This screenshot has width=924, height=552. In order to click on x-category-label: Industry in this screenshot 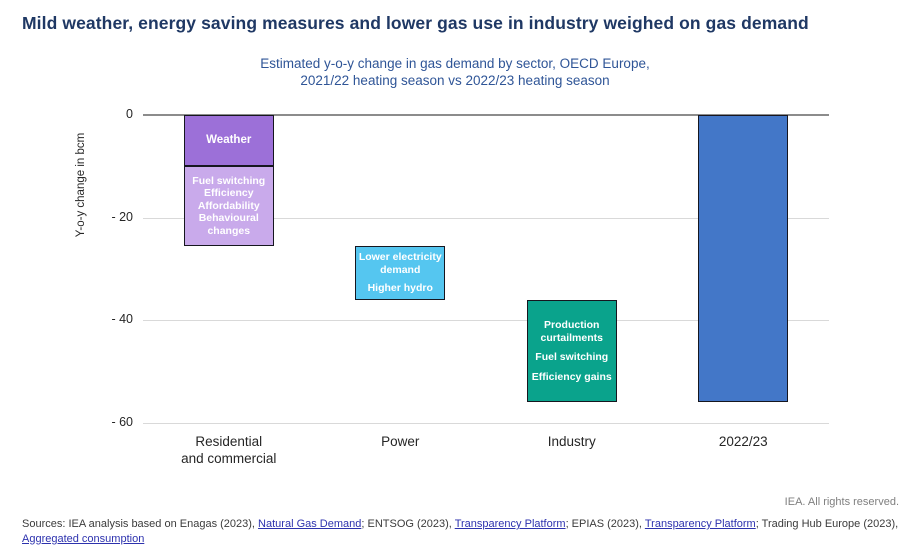, I will do `click(571, 441)`.